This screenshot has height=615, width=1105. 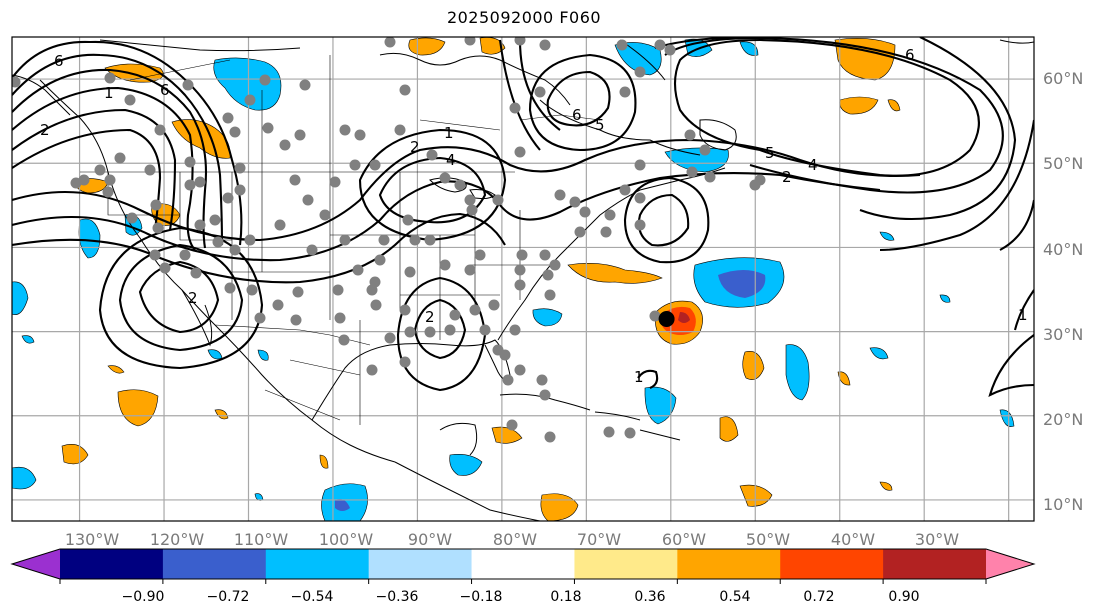 I want to click on lat-label: 50°N, so click(x=1063, y=163).